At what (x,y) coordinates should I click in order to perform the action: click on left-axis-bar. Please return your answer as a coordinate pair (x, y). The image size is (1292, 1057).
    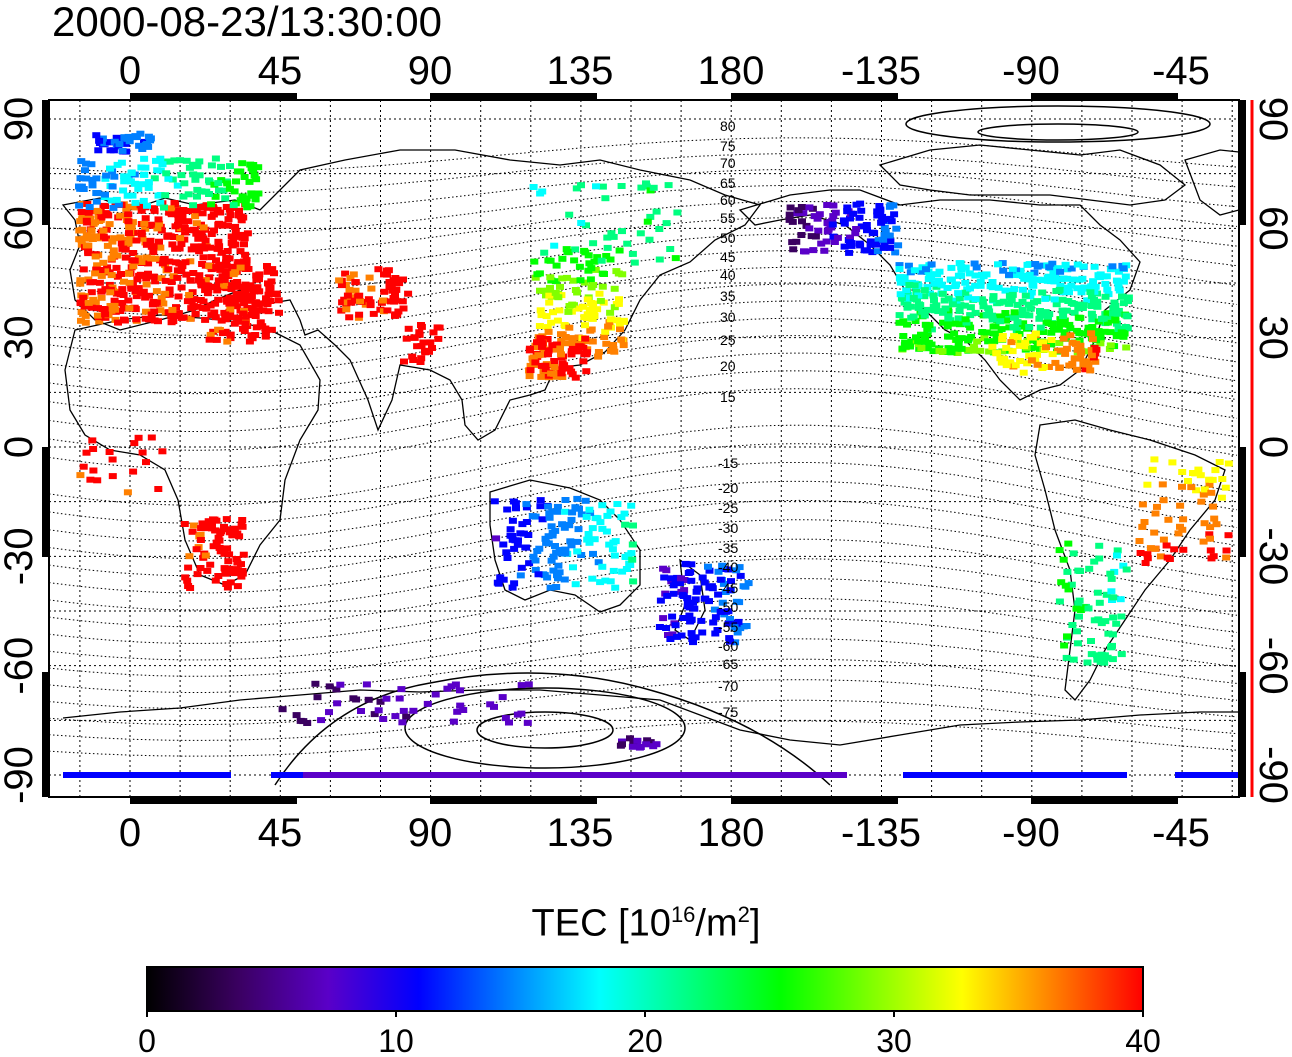
    Looking at the image, I should click on (45, 502).